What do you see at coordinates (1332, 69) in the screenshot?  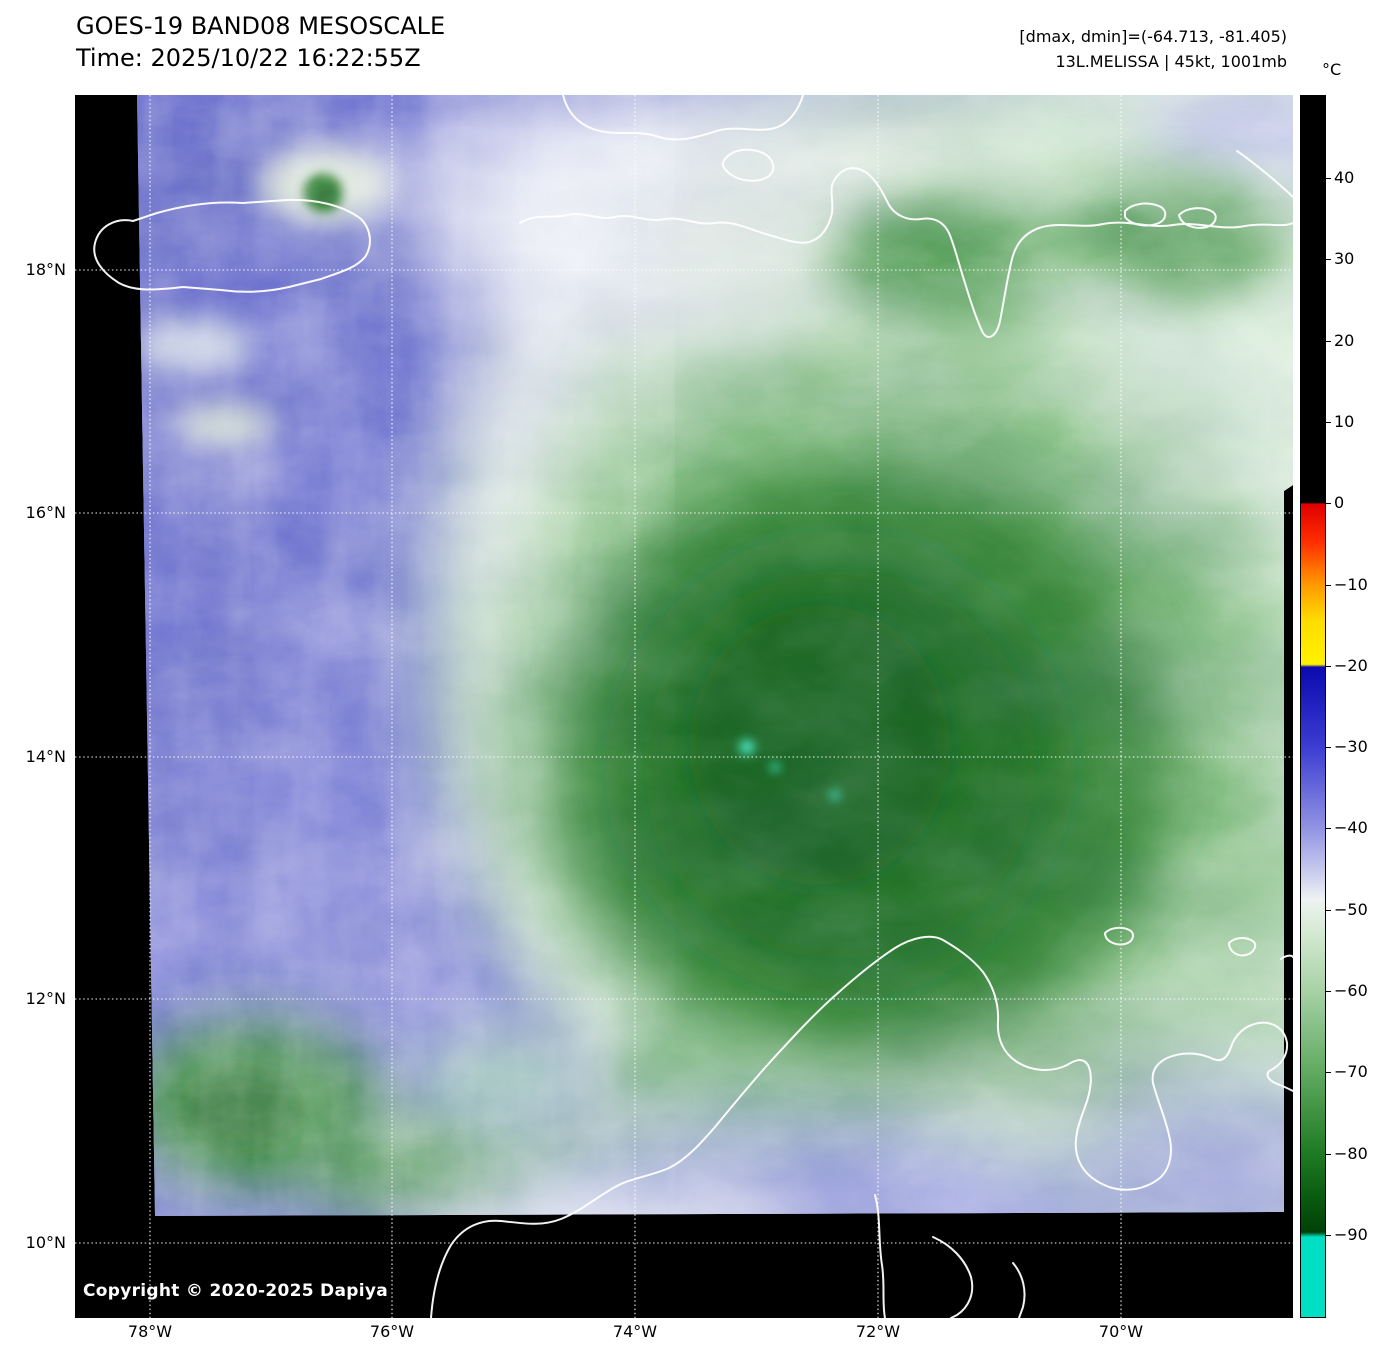 I see `colorbar-unit-label: °C` at bounding box center [1332, 69].